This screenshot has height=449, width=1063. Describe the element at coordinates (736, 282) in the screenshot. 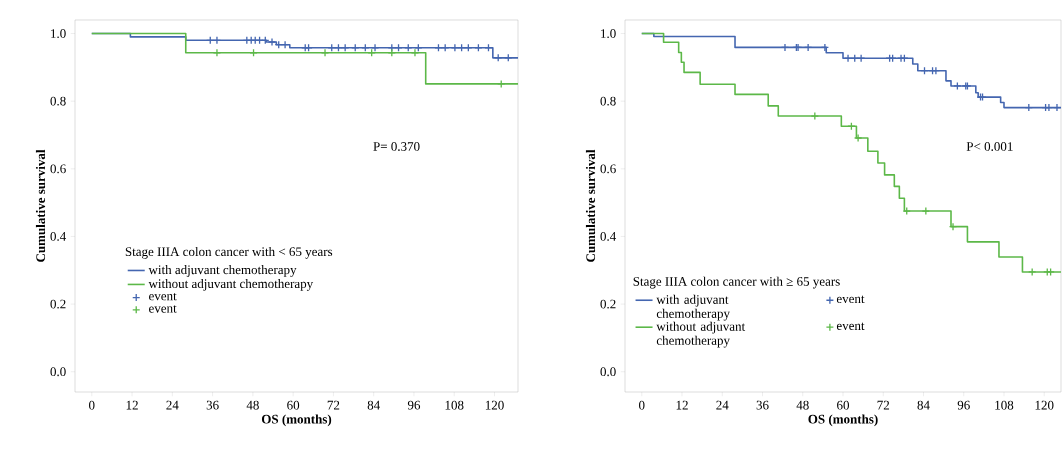

I see `legend-title: Stage IIIA colon cancer with ≥ 65 years` at that location.